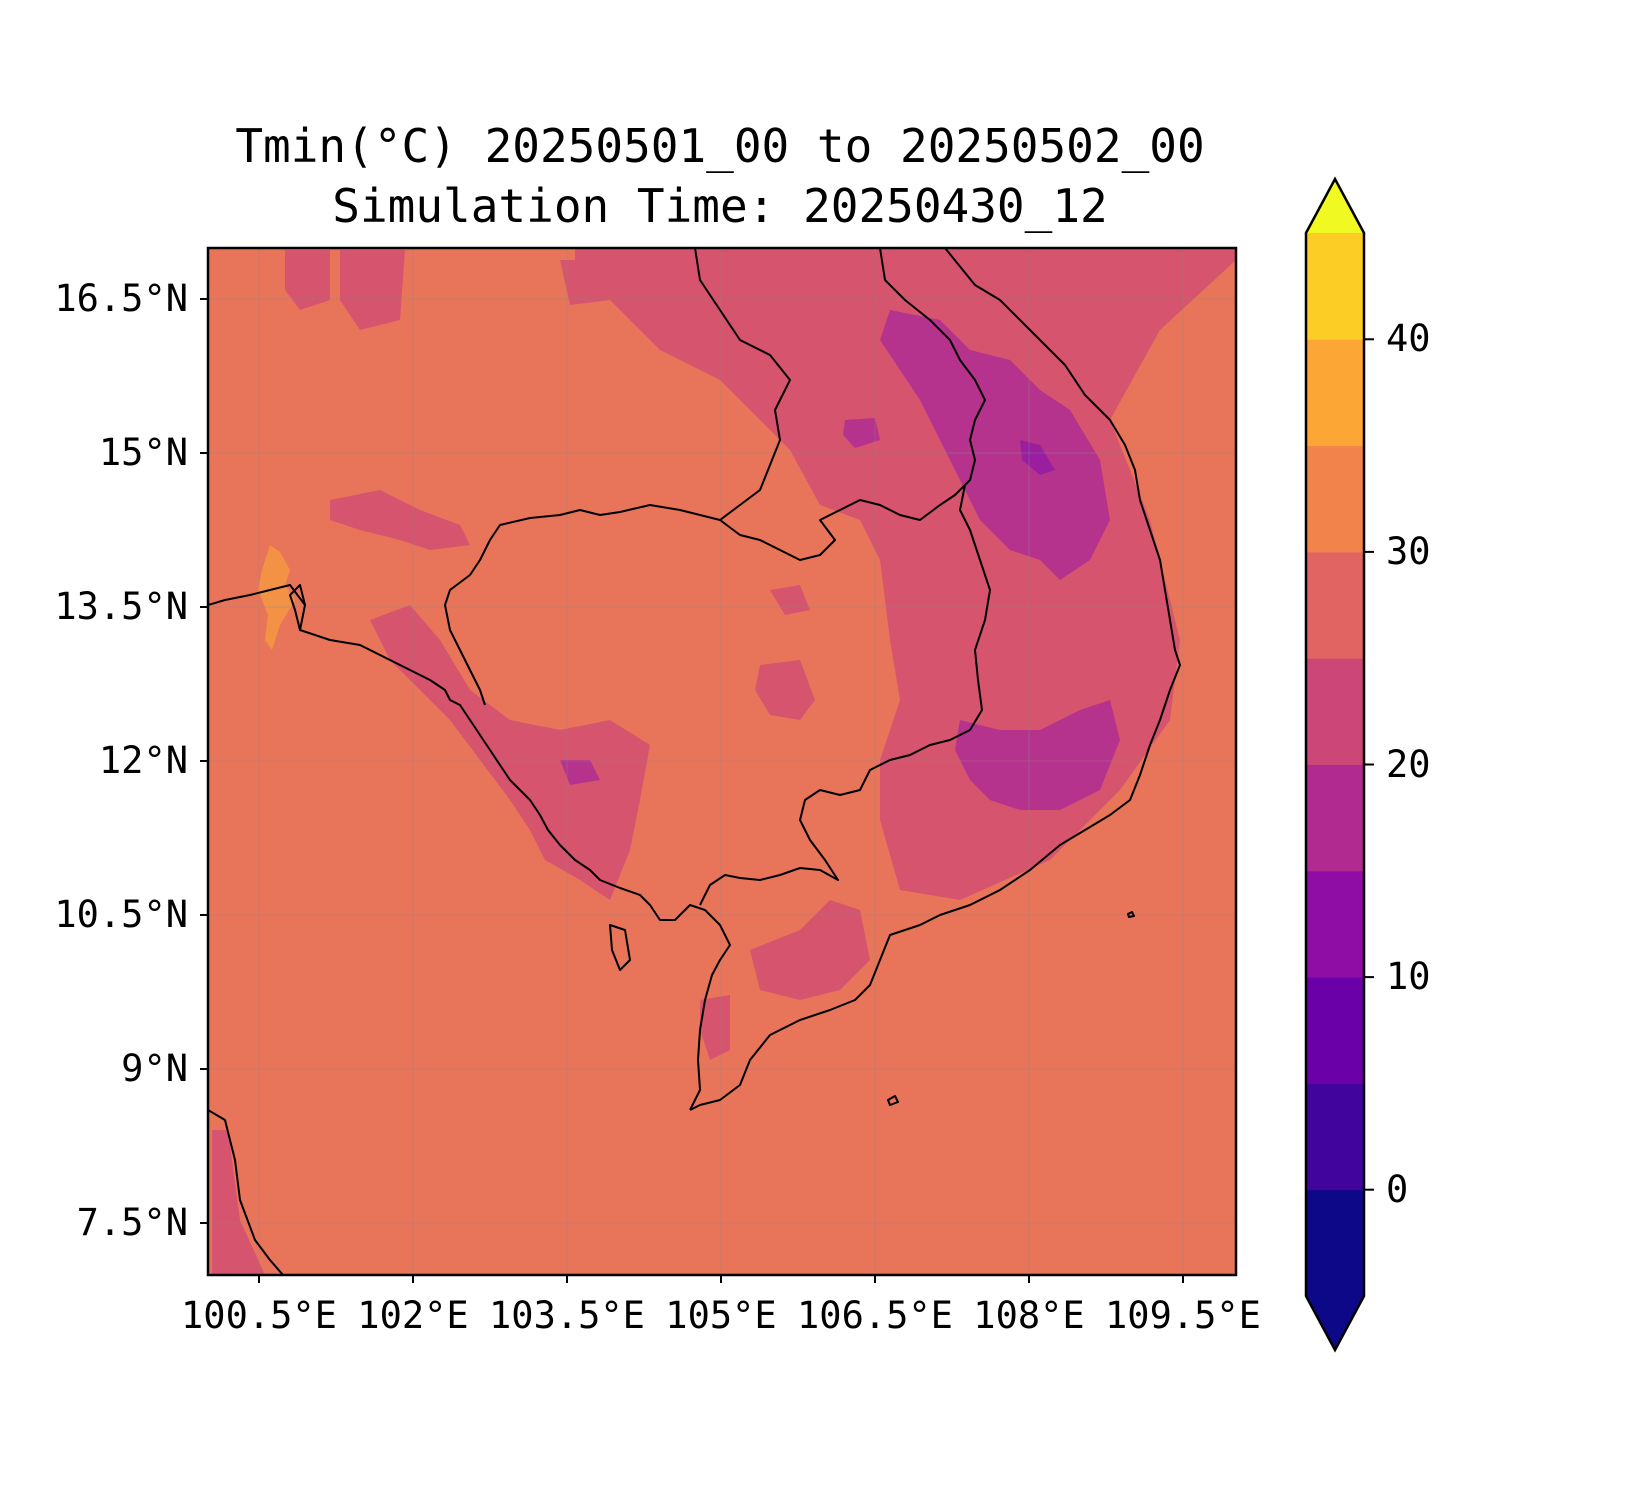  Describe the element at coordinates (413, 1315) in the screenshot. I see `x-tick-label: 102°E` at that location.